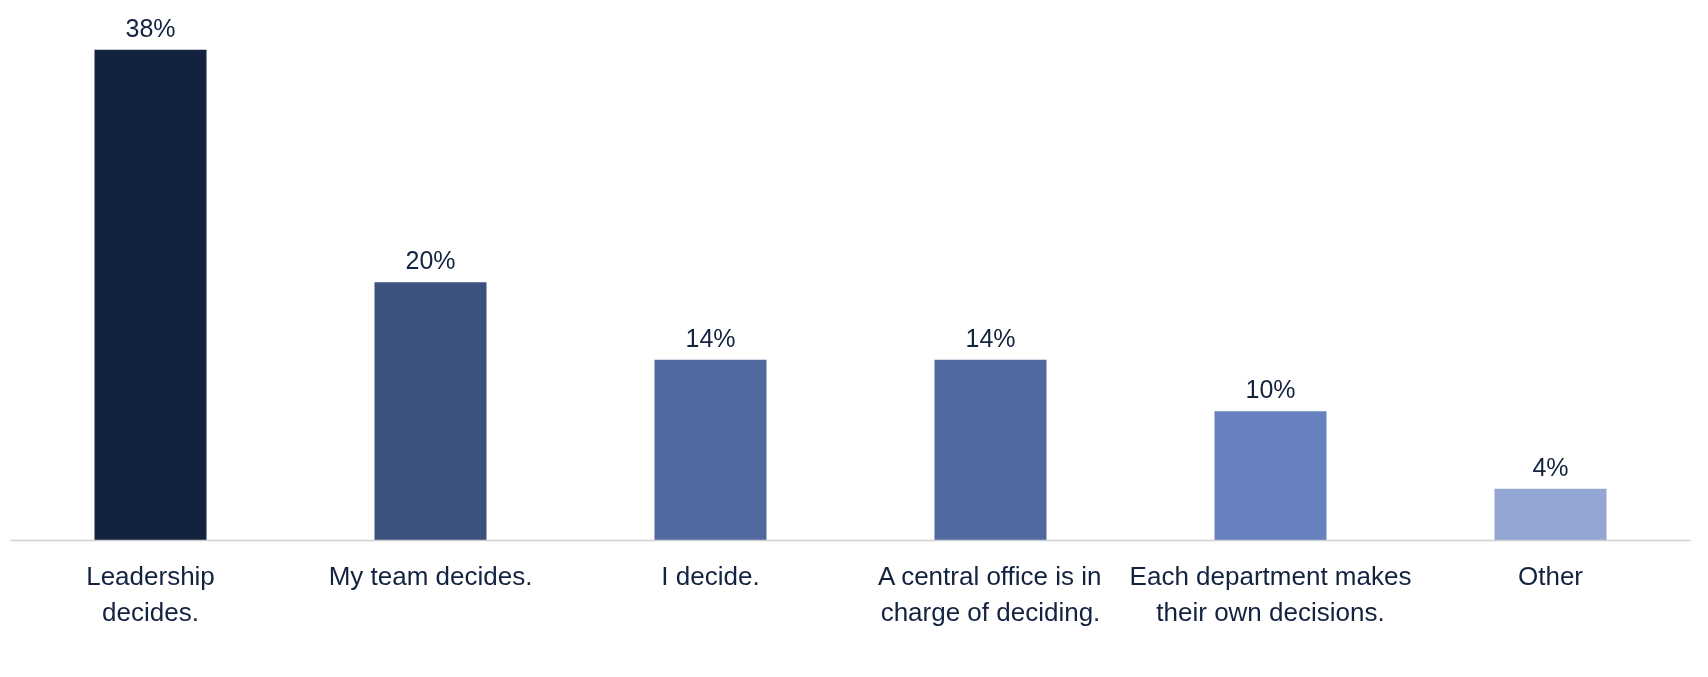 This screenshot has width=1708, height=677. I want to click on x-tick-label: Leadership decides., so click(150, 593).